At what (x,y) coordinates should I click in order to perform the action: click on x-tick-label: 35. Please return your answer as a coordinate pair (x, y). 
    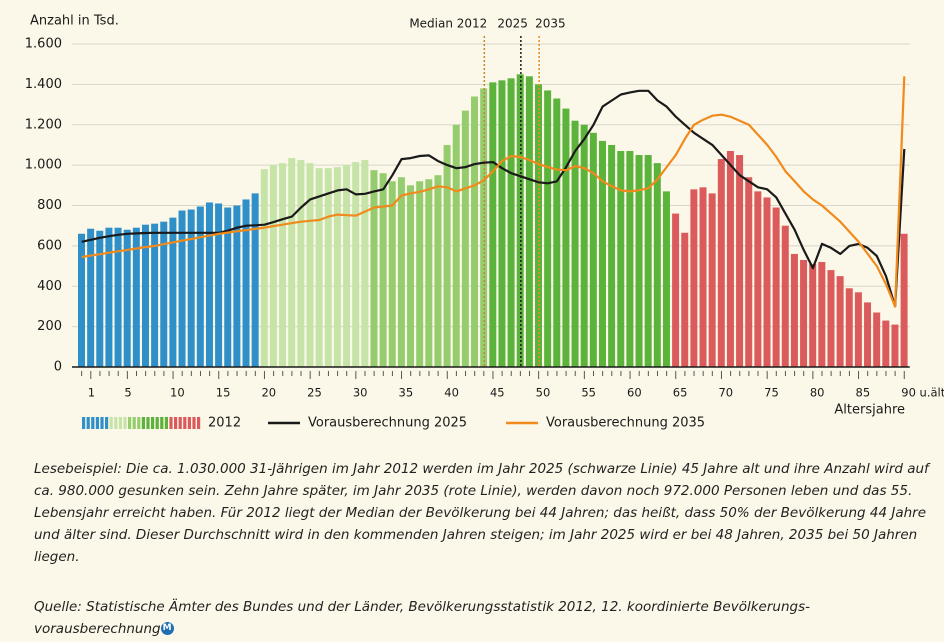
    Looking at the image, I should click on (406, 393).